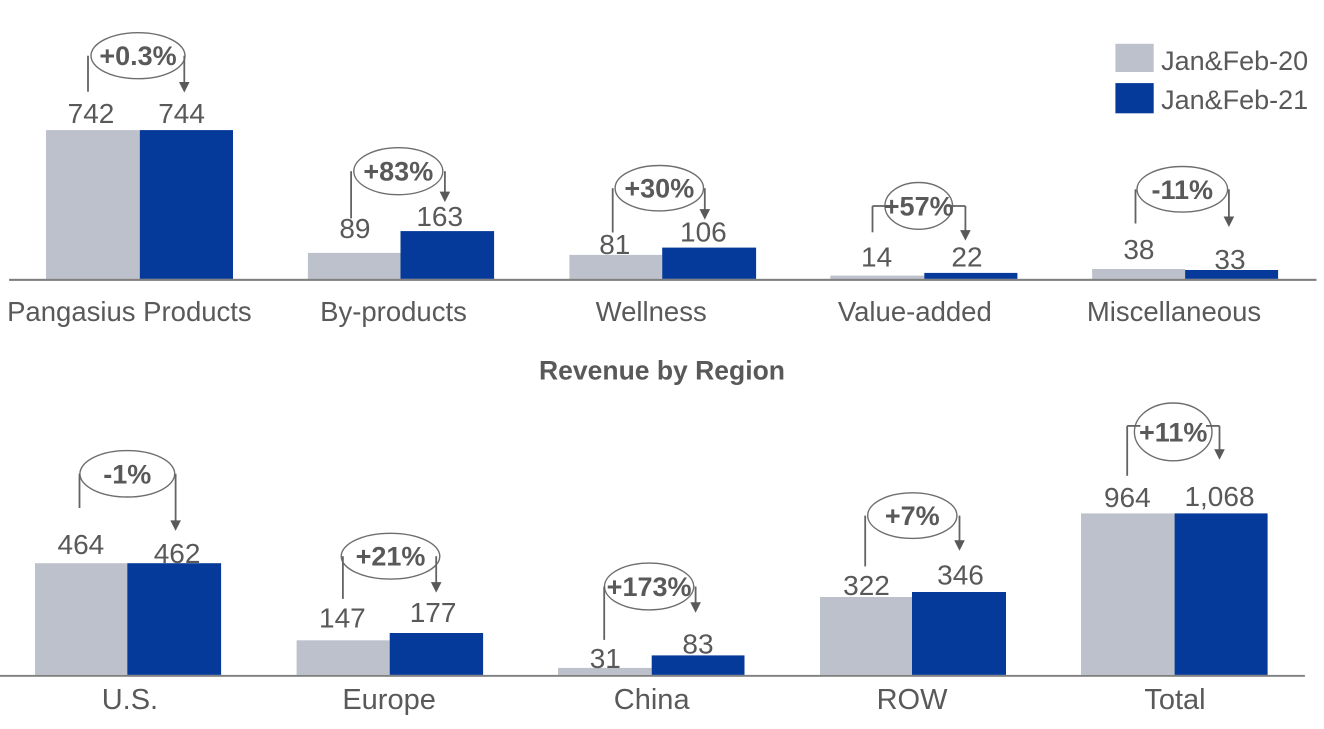 The height and width of the screenshot is (729, 1324). Describe the element at coordinates (1183, 190) in the screenshot. I see `svg-text: -11%` at that location.